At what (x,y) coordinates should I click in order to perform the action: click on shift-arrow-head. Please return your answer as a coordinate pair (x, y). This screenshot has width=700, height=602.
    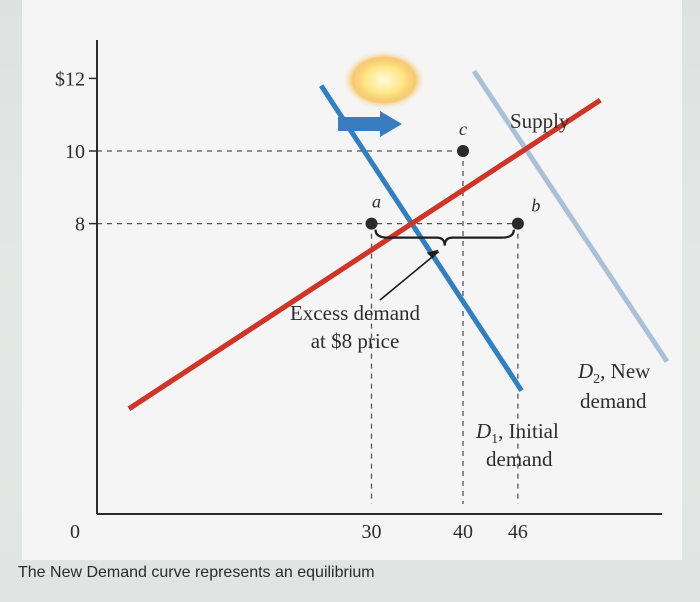
    Looking at the image, I should click on (391, 124).